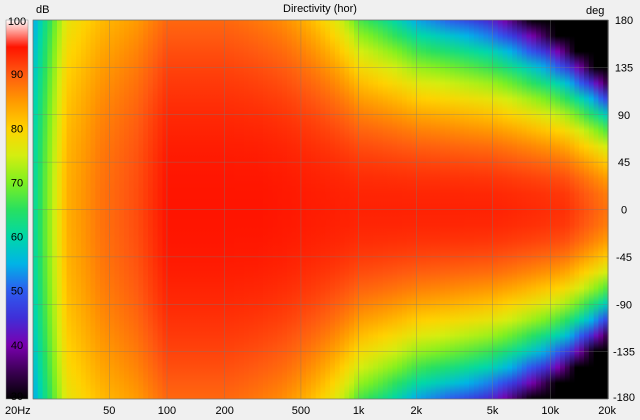  What do you see at coordinates (301, 411) in the screenshot?
I see `x-tick-label: 500` at bounding box center [301, 411].